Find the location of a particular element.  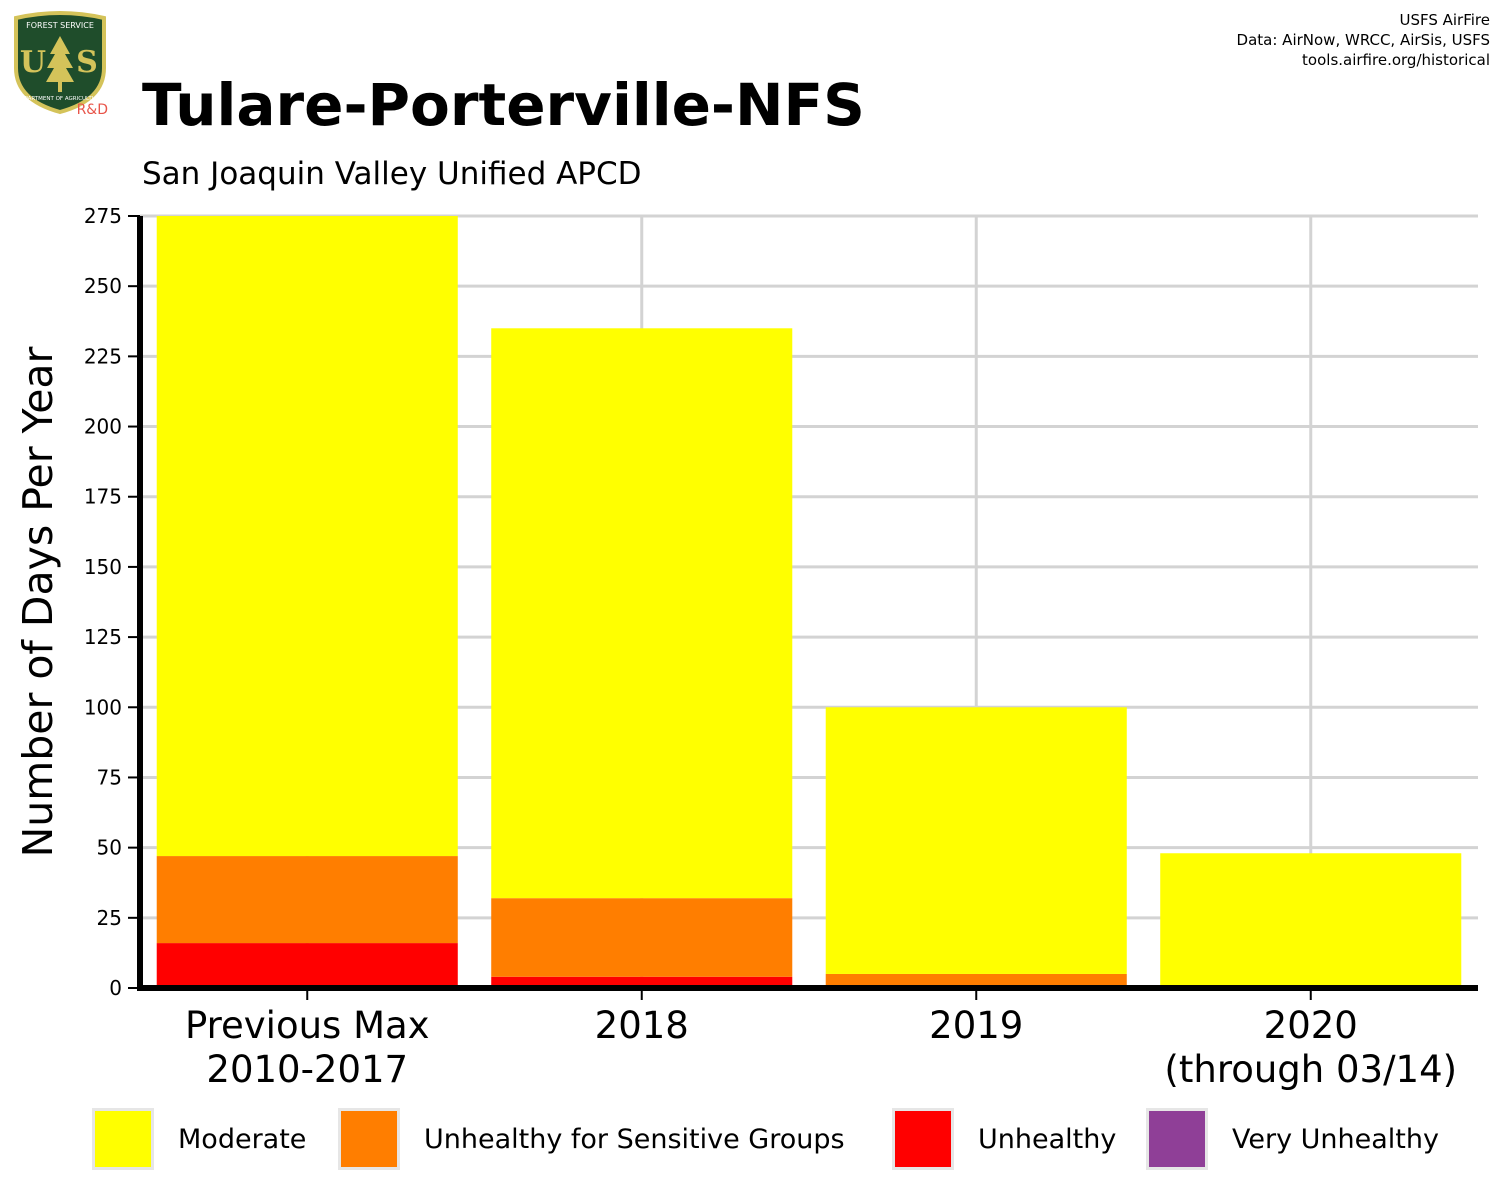

credit-line: USFS AirFire is located at coordinates (1444, 20).